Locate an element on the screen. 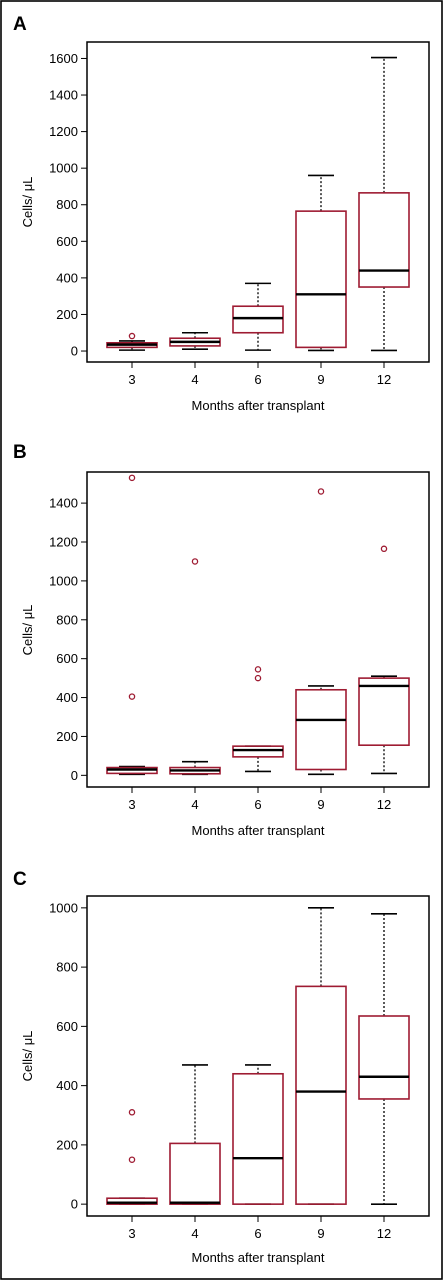  panel-b-x-title: Months after transplant is located at coordinates (258, 830).